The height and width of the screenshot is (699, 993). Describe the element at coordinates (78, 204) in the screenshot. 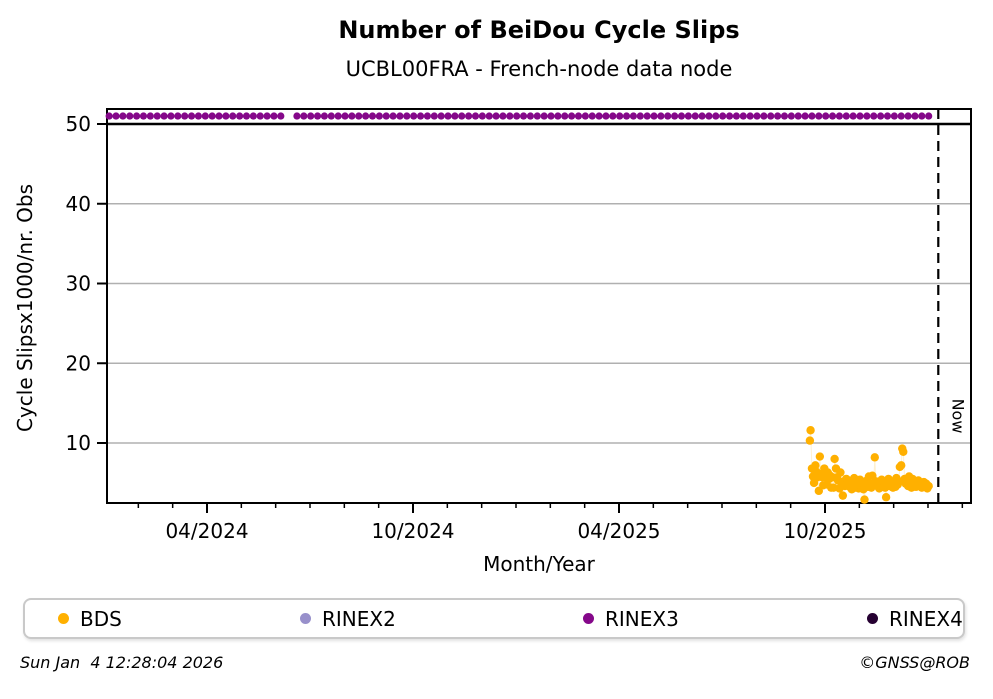

I see `y-tick-label: 40` at that location.